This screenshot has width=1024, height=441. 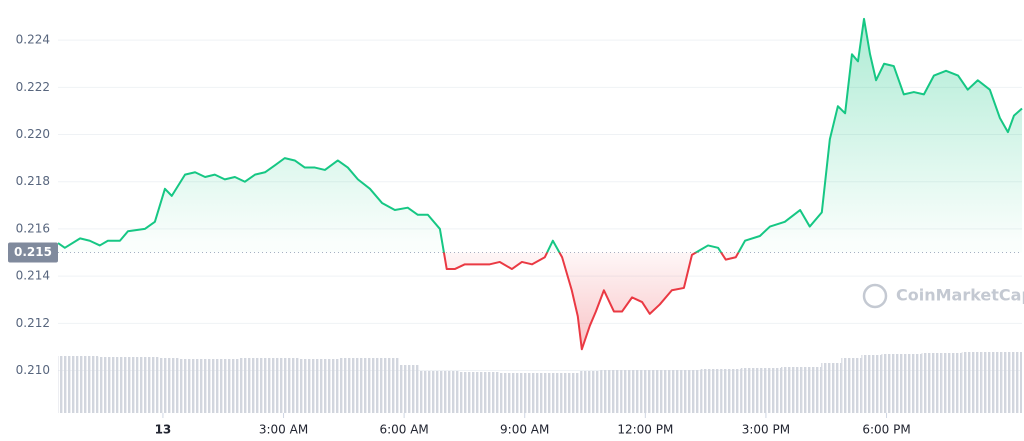 I want to click on watermark: CoinMarketCap, so click(x=960, y=295).